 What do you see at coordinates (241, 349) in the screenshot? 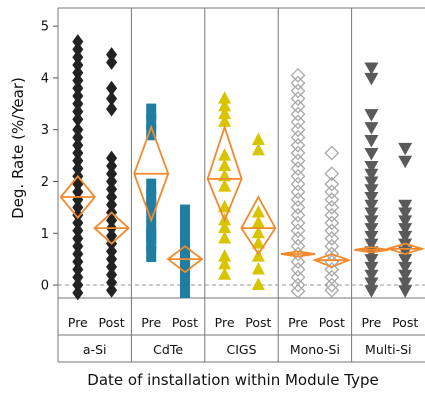
I see `group-label: CIGS` at bounding box center [241, 349].